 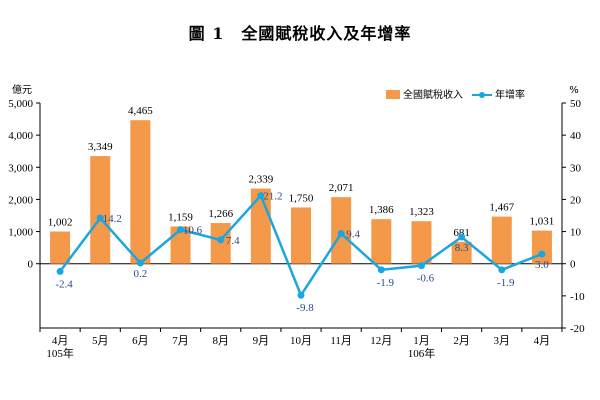 What do you see at coordinates (576, 136) in the screenshot?
I see `right-tick-label: 40` at bounding box center [576, 136].